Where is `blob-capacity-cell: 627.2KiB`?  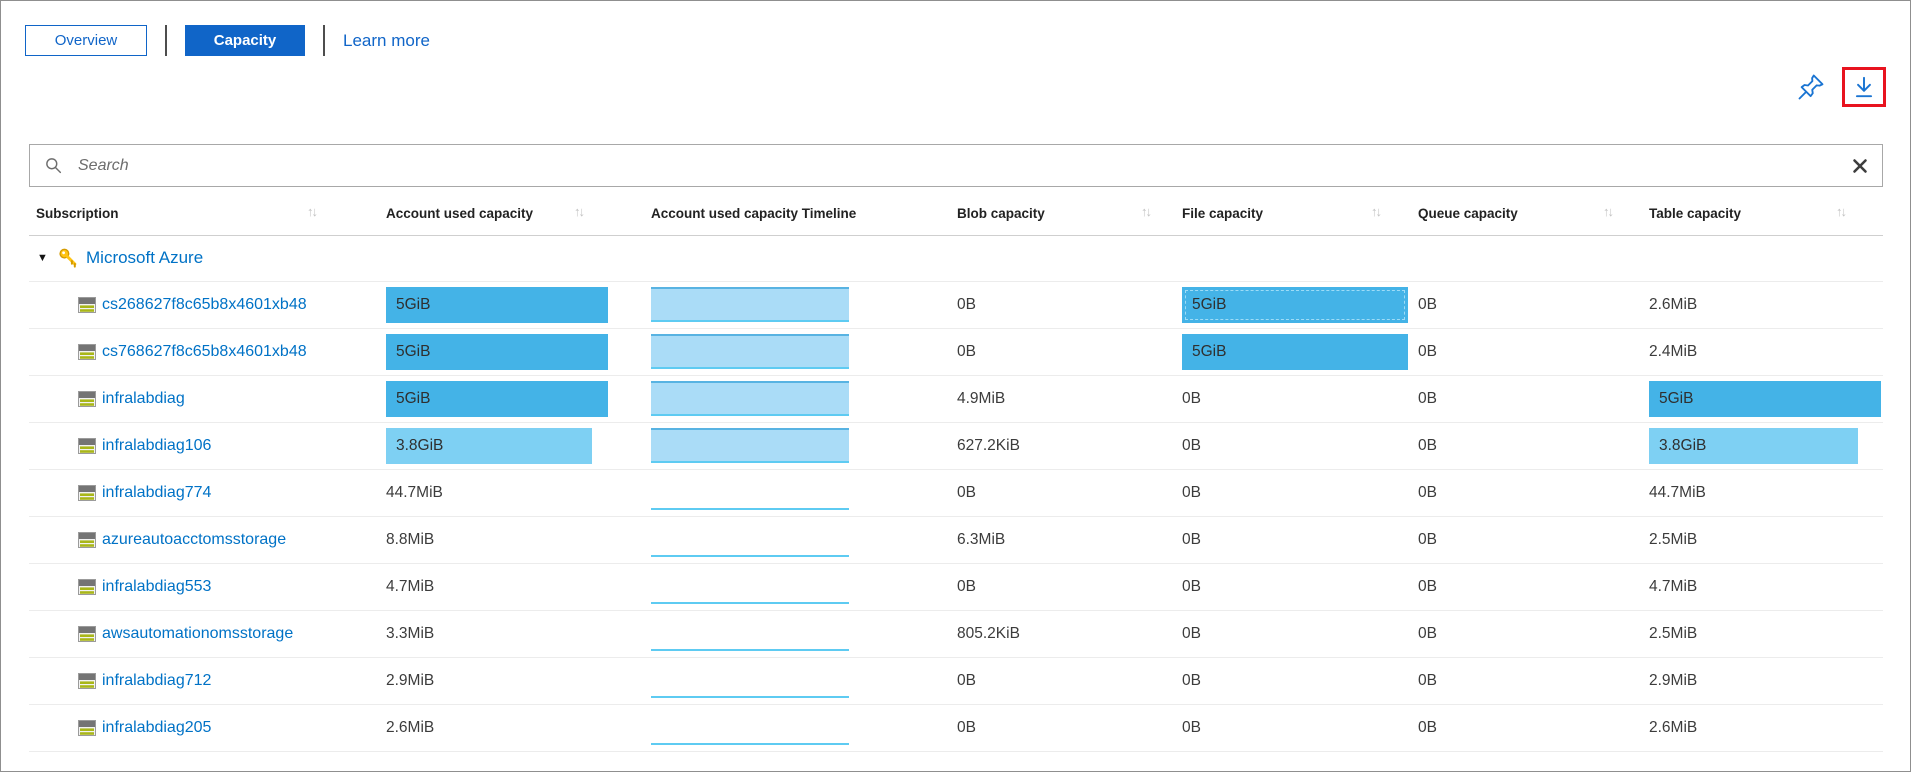
blob-capacity-cell: 627.2KiB is located at coordinates (988, 445).